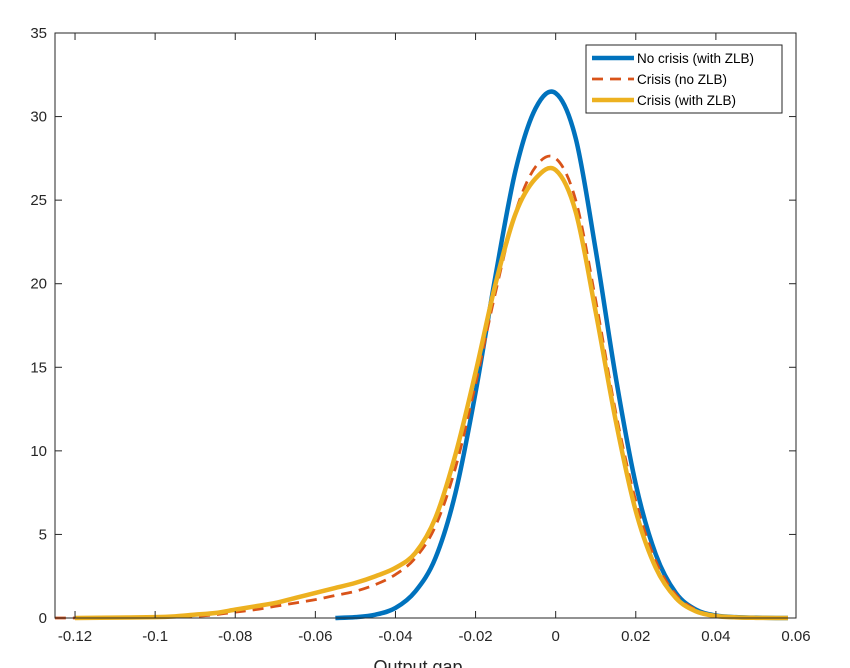 The width and height of the screenshot is (850, 668). Describe the element at coordinates (315, 636) in the screenshot. I see `x-tick-label: -0.06` at that location.